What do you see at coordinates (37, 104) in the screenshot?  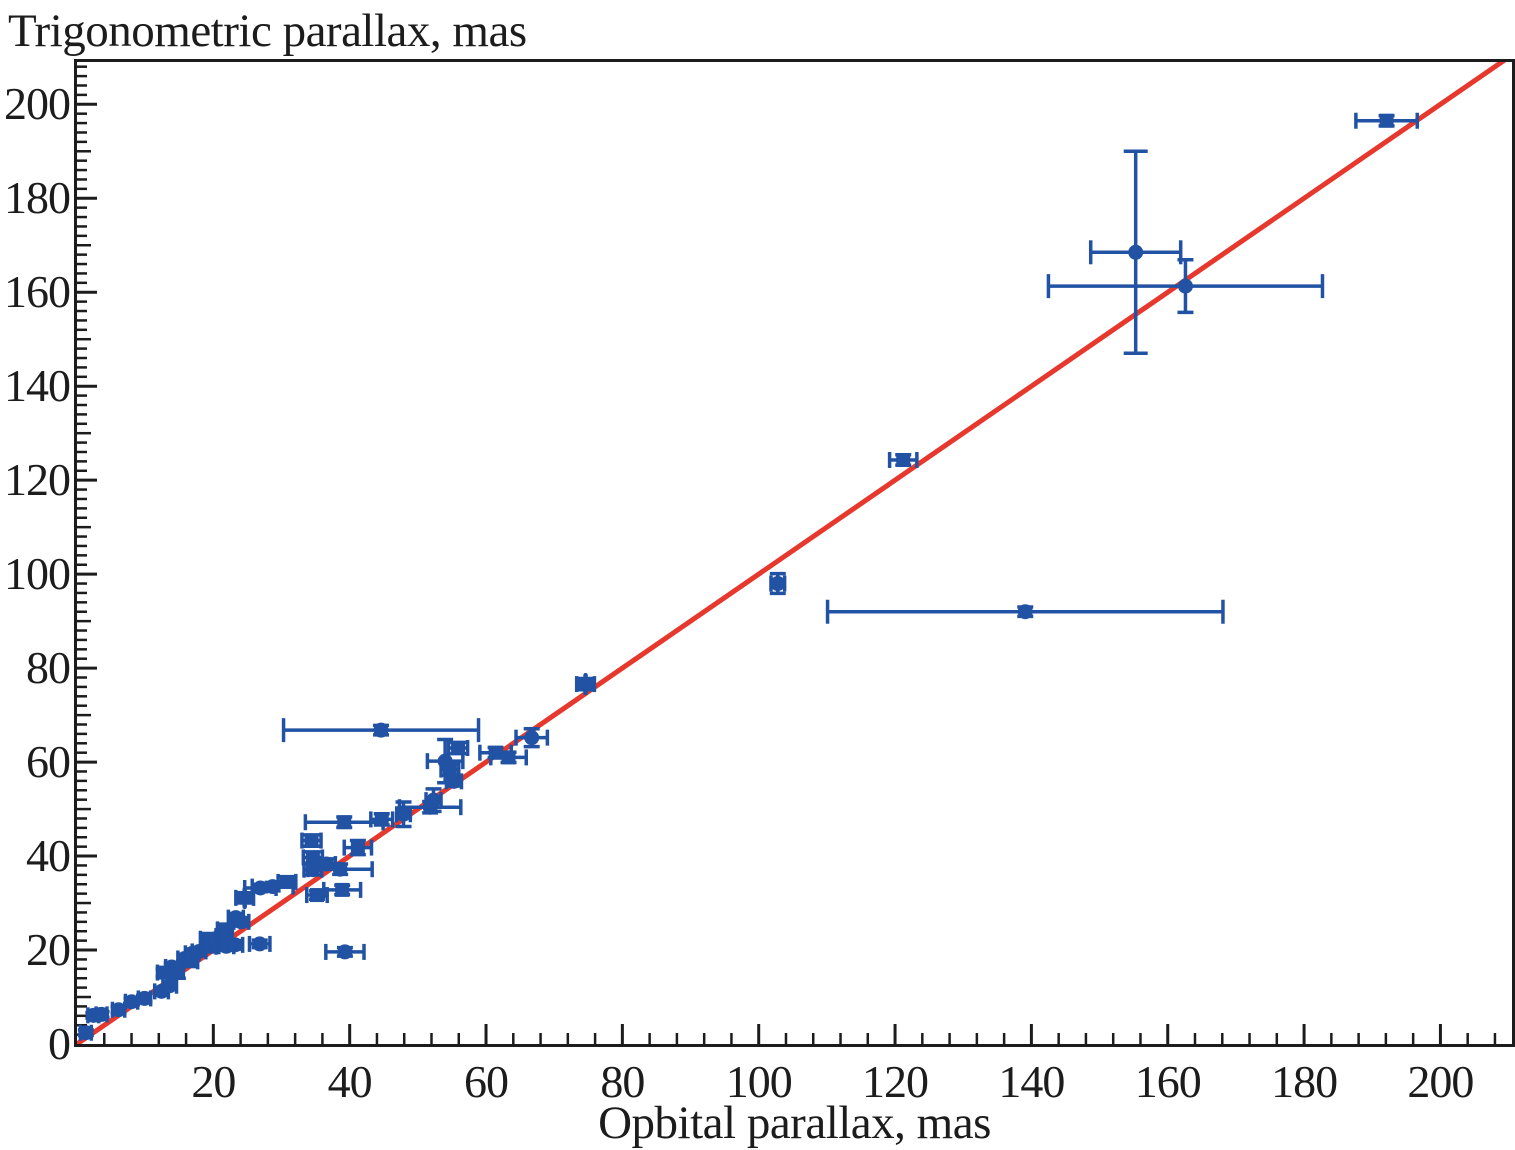 I see `y-tick-label: 200` at bounding box center [37, 104].